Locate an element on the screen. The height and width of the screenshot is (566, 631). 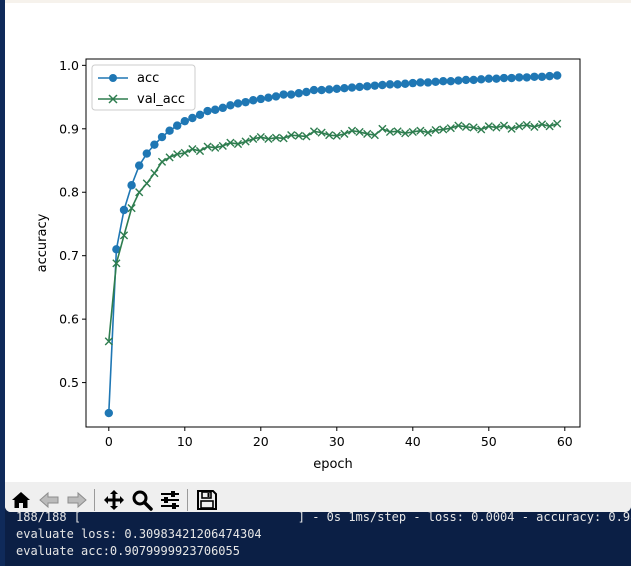
window-top-strip is located at coordinates (318, 1).